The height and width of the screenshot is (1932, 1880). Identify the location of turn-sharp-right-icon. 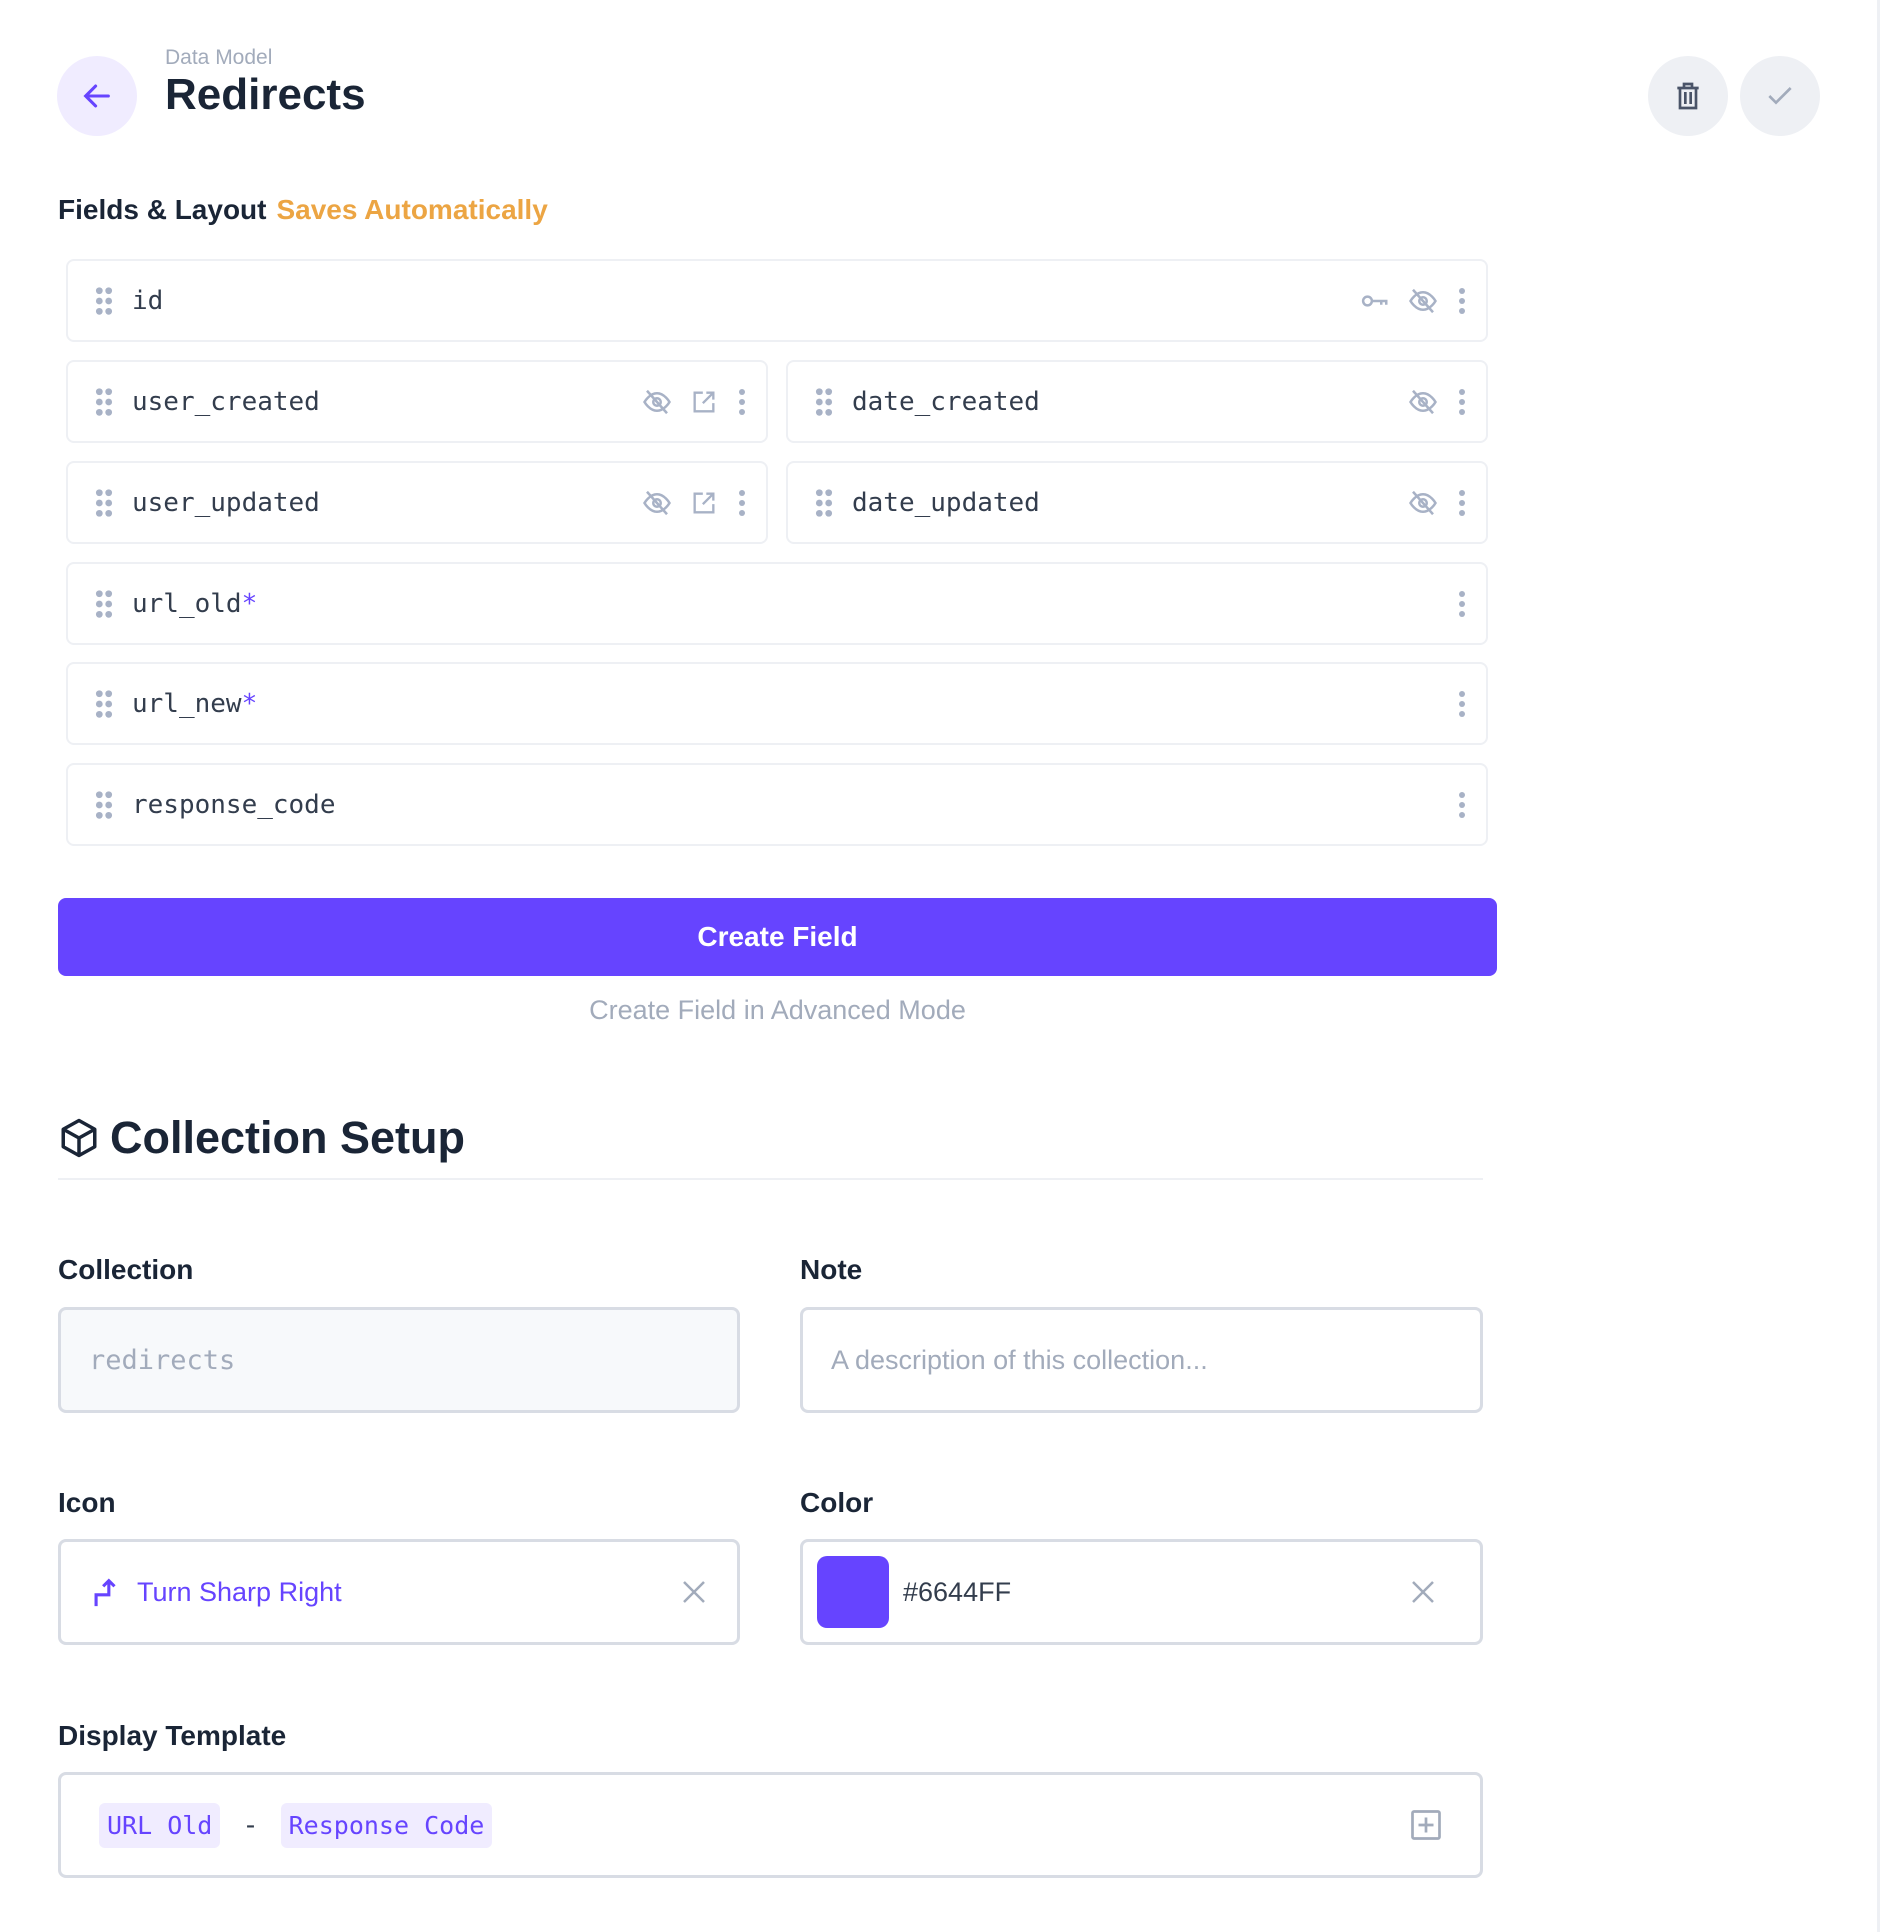
(105, 1592).